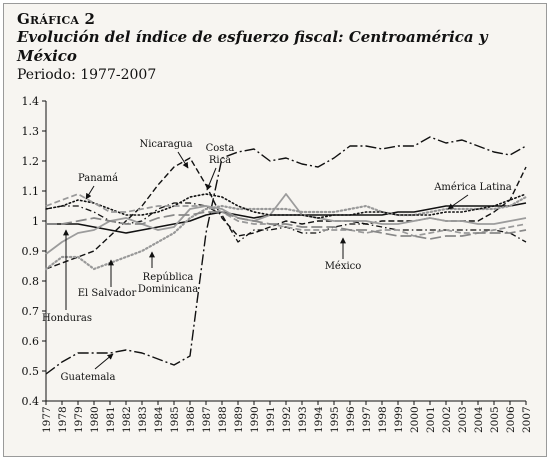  I want to click on y-tick-label: 1.2, so click(31, 161).